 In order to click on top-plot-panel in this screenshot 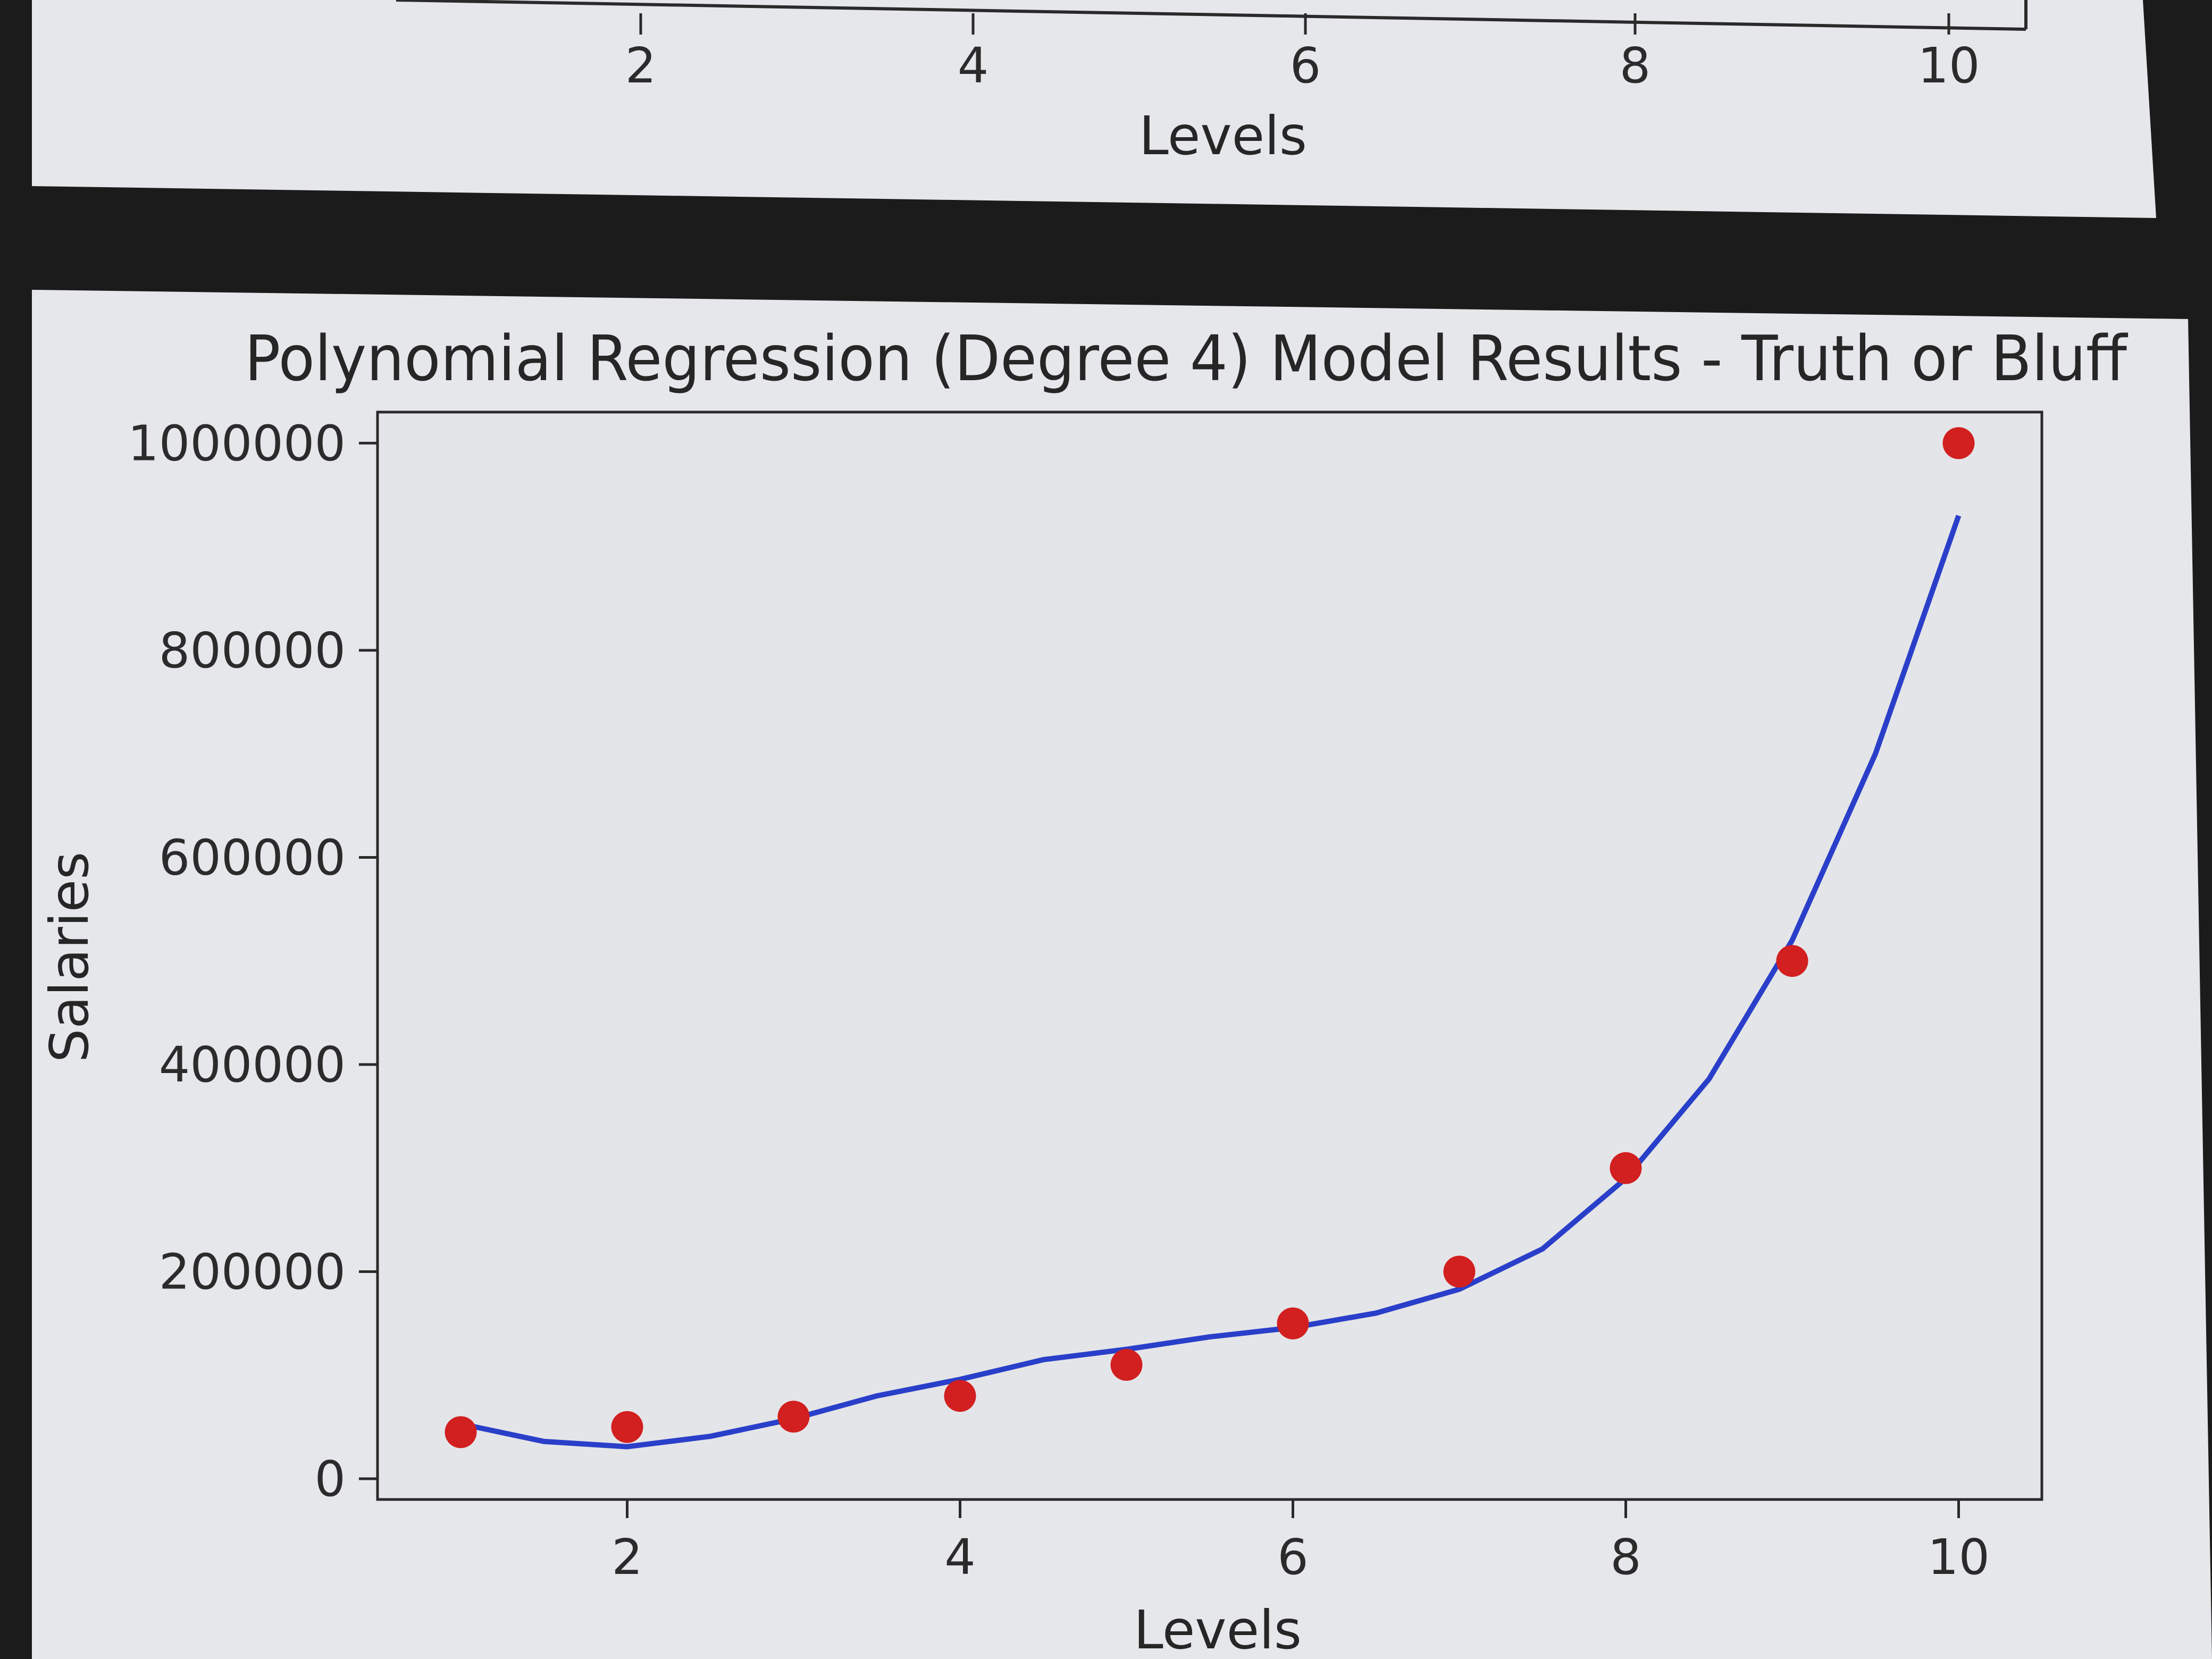, I will do `click(1094, 109)`.